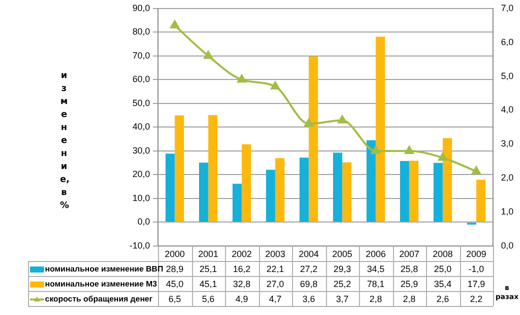 The image size is (520, 315). I want to click on y2-tick-label: 0,0, so click(507, 245).